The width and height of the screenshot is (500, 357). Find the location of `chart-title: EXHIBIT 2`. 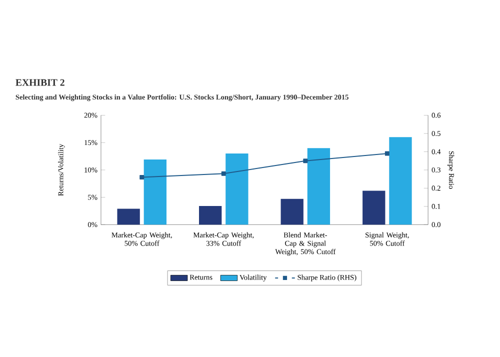

chart-title: EXHIBIT 2 is located at coordinates (40, 82).